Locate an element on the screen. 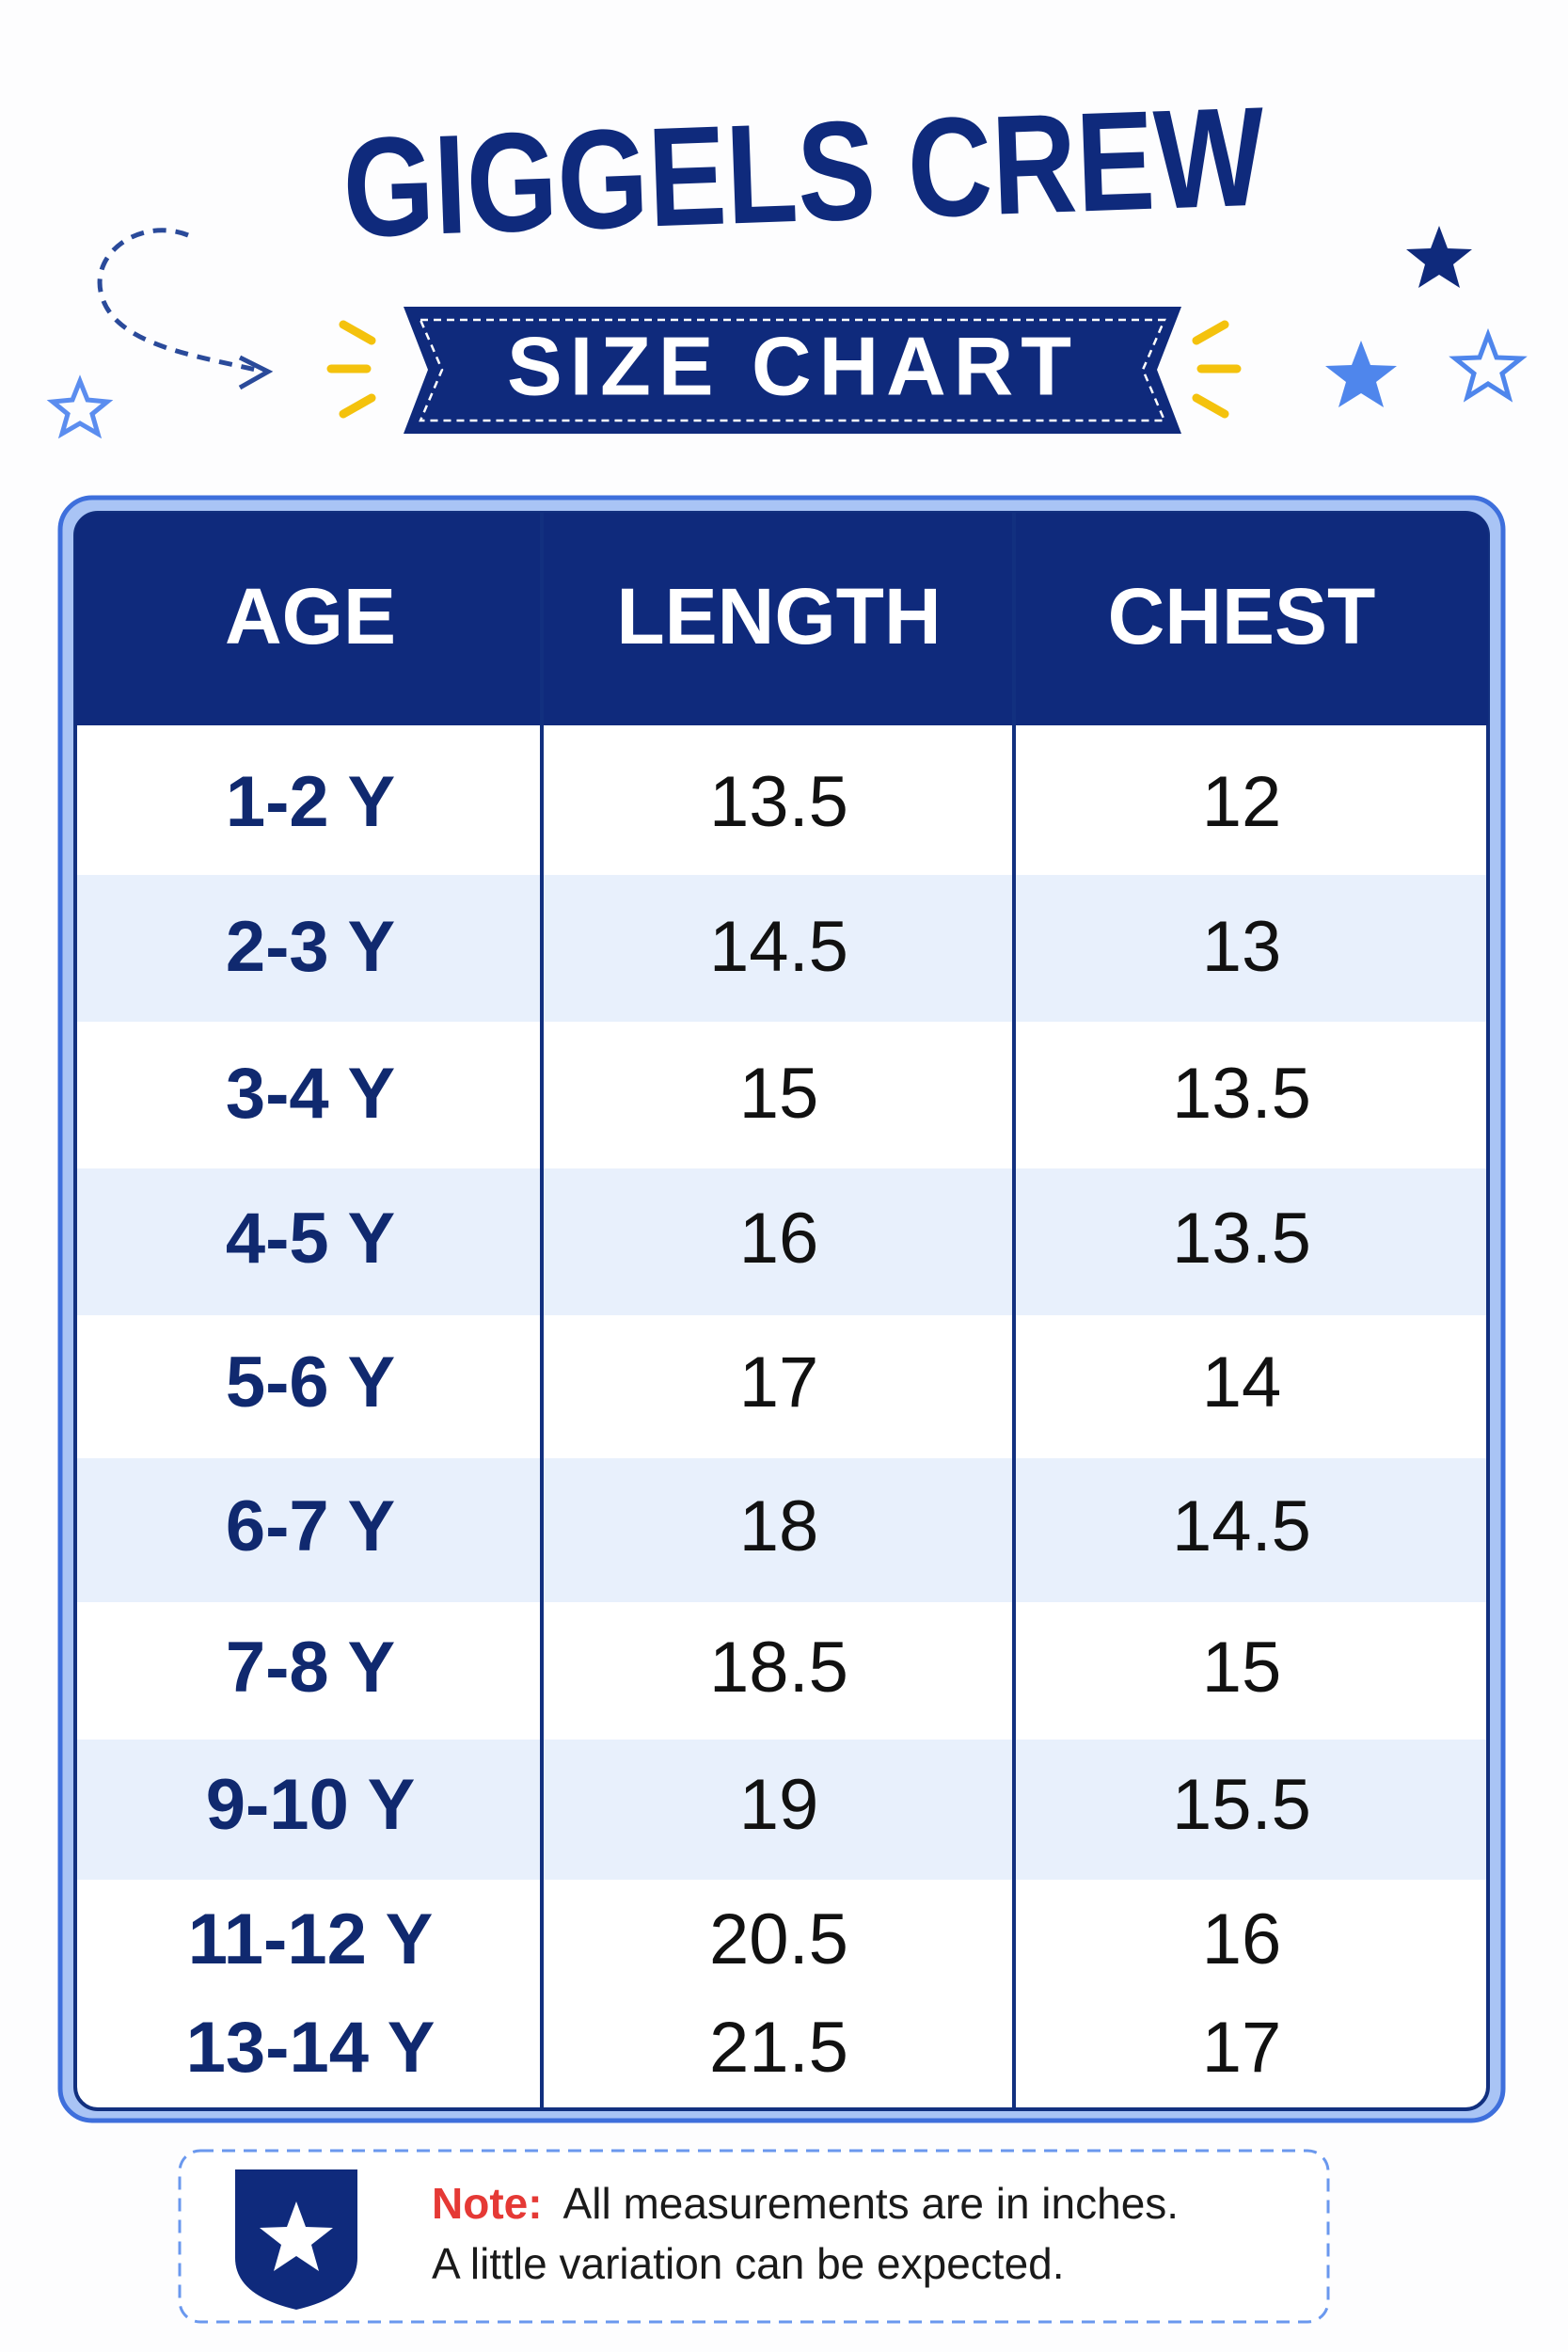  note-label: Note: is located at coordinates (487, 2203).